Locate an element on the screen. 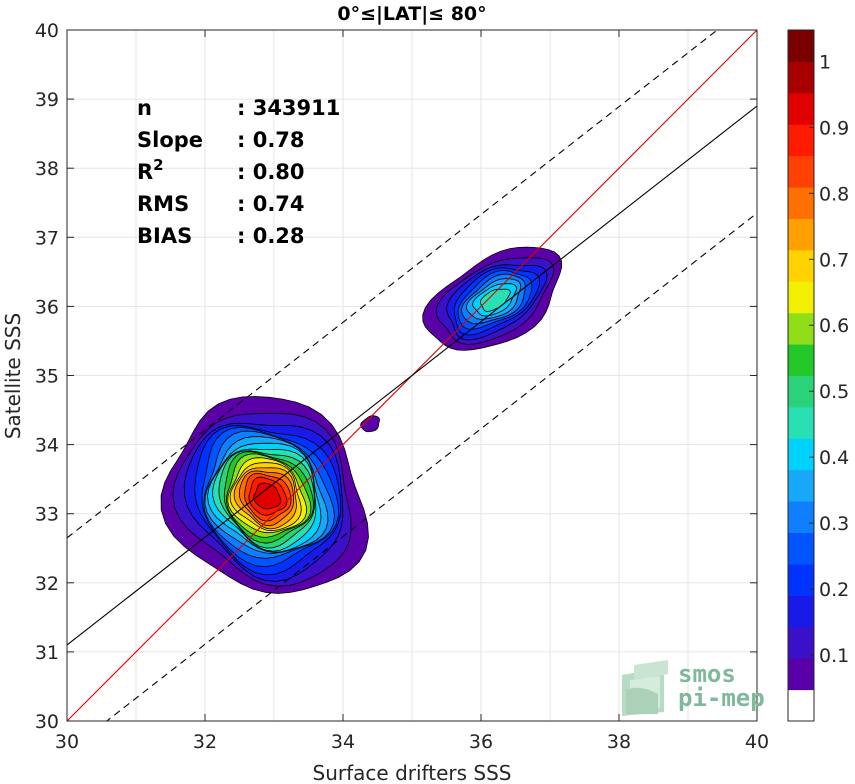 The height and width of the screenshot is (784, 855). colorbar-tick-label: 0.4 is located at coordinates (834, 458).